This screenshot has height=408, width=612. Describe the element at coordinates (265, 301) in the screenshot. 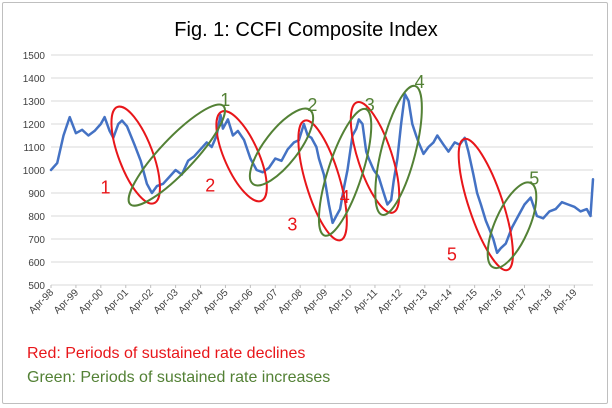

I see `x-tick-label-Apr-07: Apr-07` at that location.